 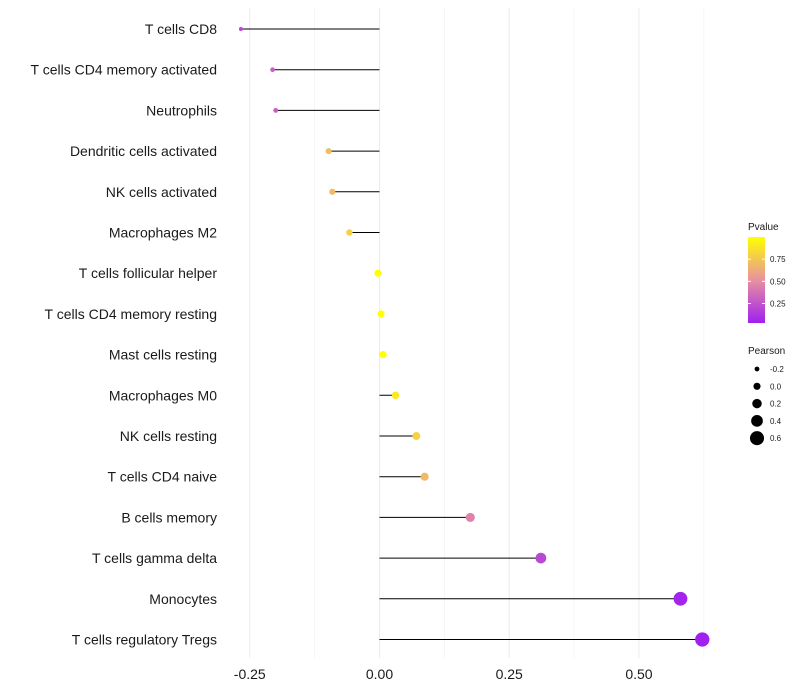 I want to click on pvalue-tick-label: 0.25, so click(x=778, y=303).